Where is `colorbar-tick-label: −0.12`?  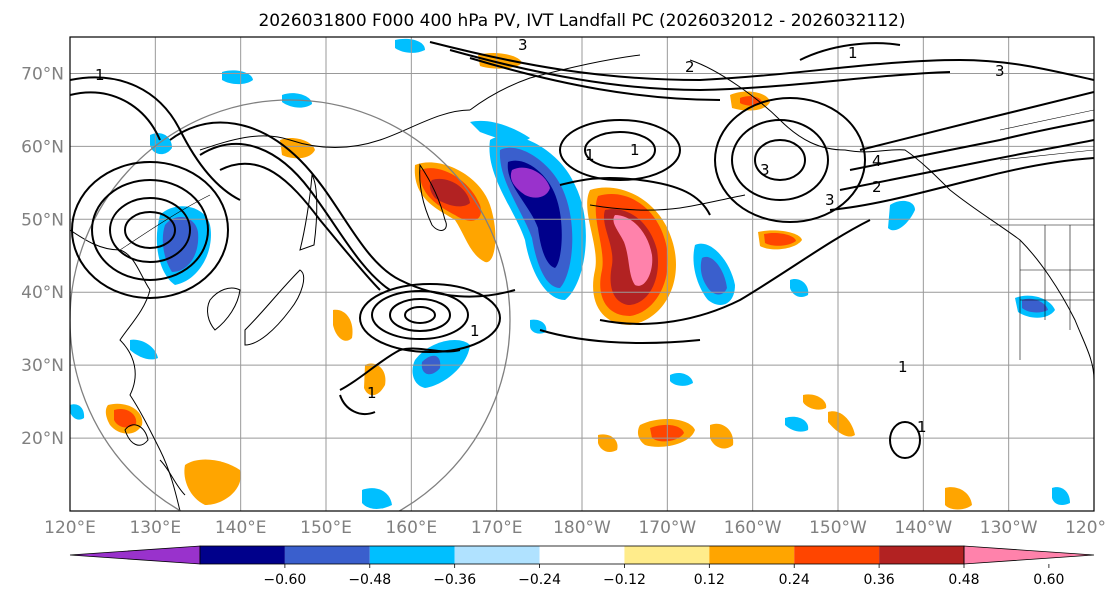
colorbar-tick-label: −0.12 is located at coordinates (624, 580).